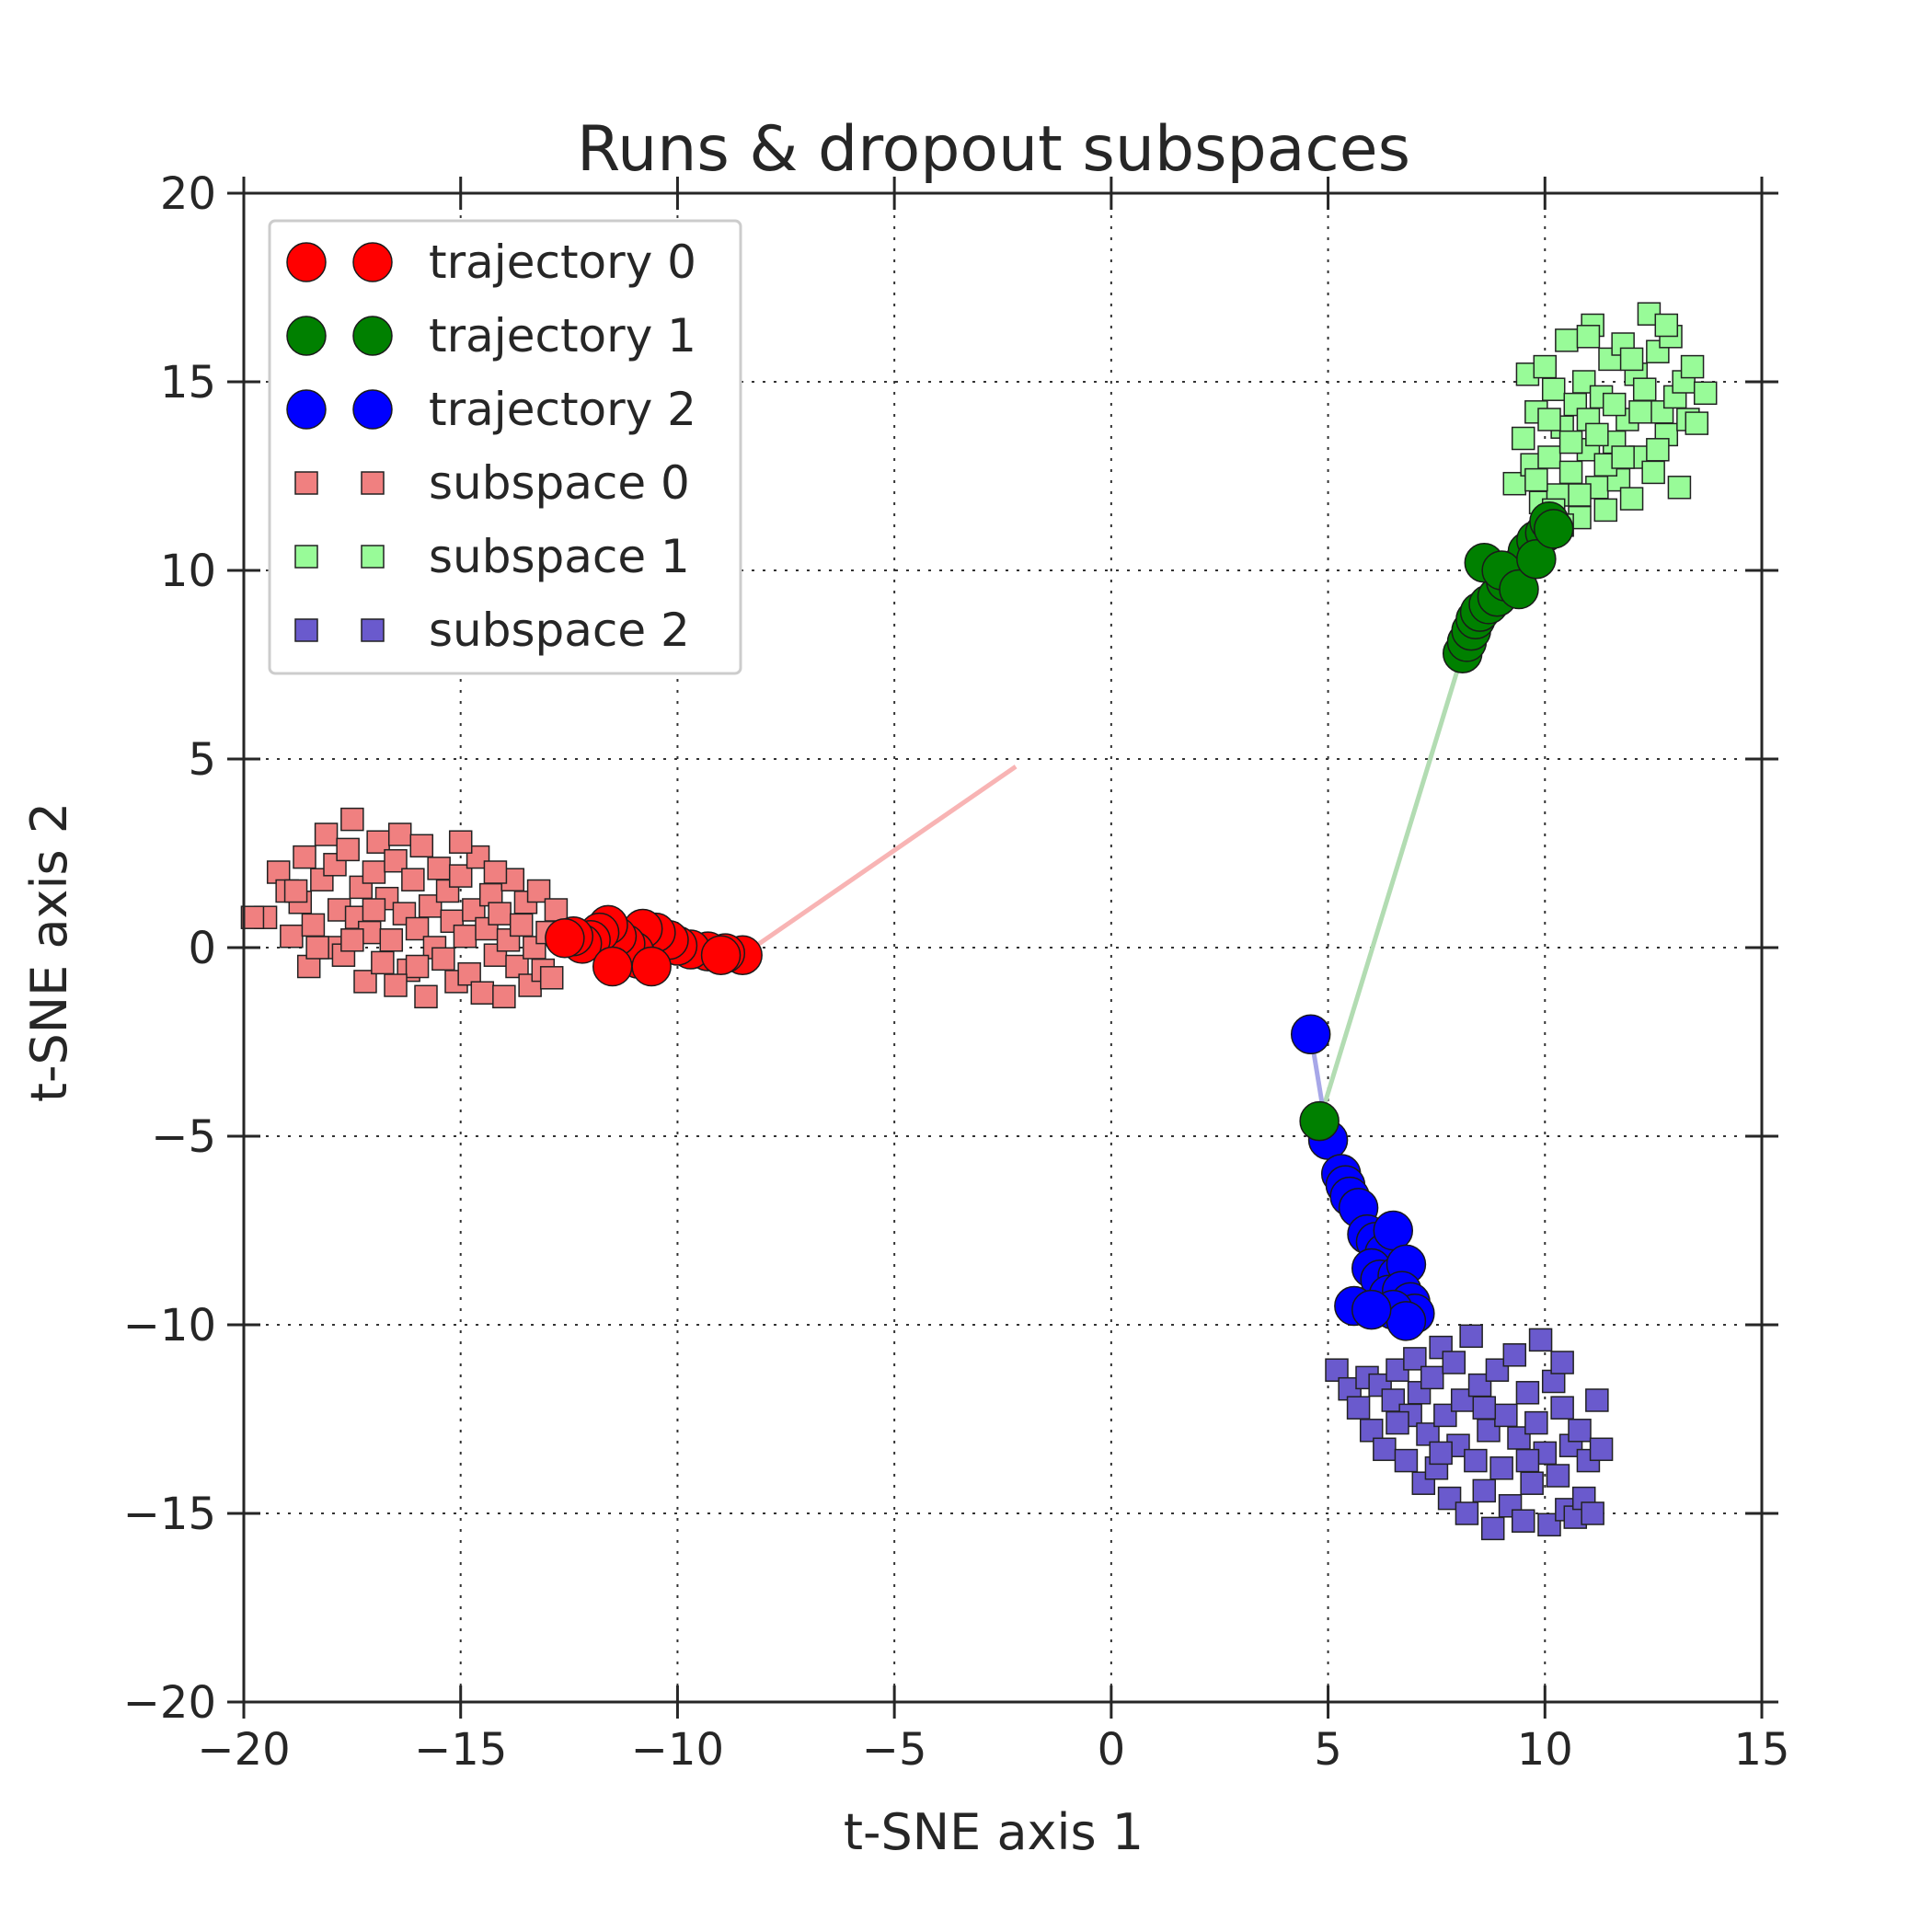 The height and width of the screenshot is (1932, 1932). Describe the element at coordinates (1112, 1750) in the screenshot. I see `x-tick-label: 0` at that location.